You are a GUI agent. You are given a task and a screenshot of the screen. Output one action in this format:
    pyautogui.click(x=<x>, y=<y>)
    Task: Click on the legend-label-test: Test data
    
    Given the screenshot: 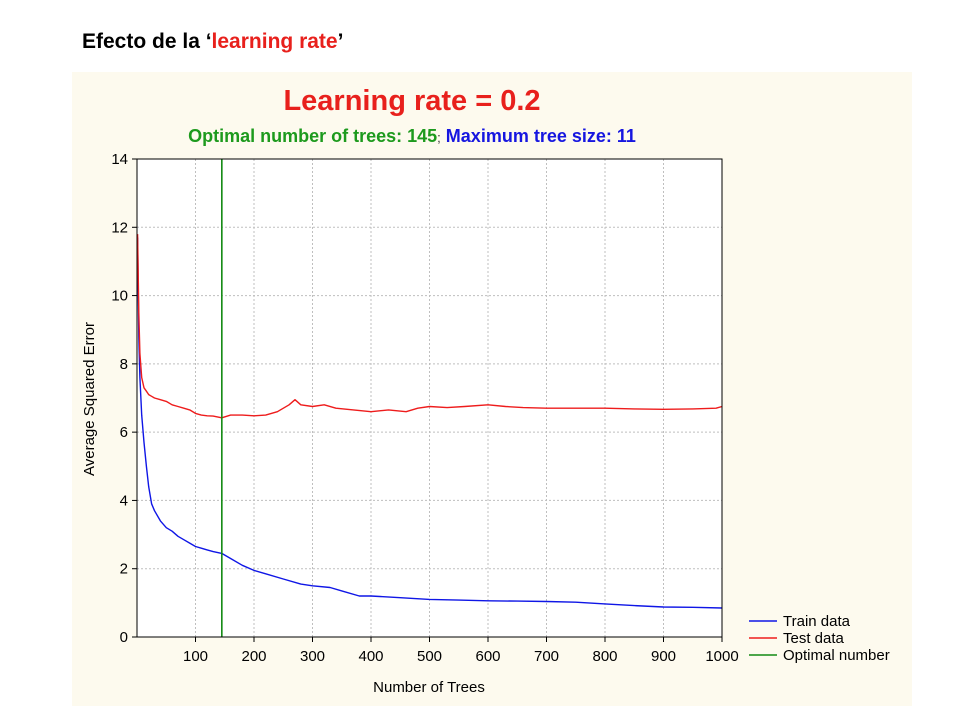 What is the action you would take?
    pyautogui.click(x=814, y=638)
    